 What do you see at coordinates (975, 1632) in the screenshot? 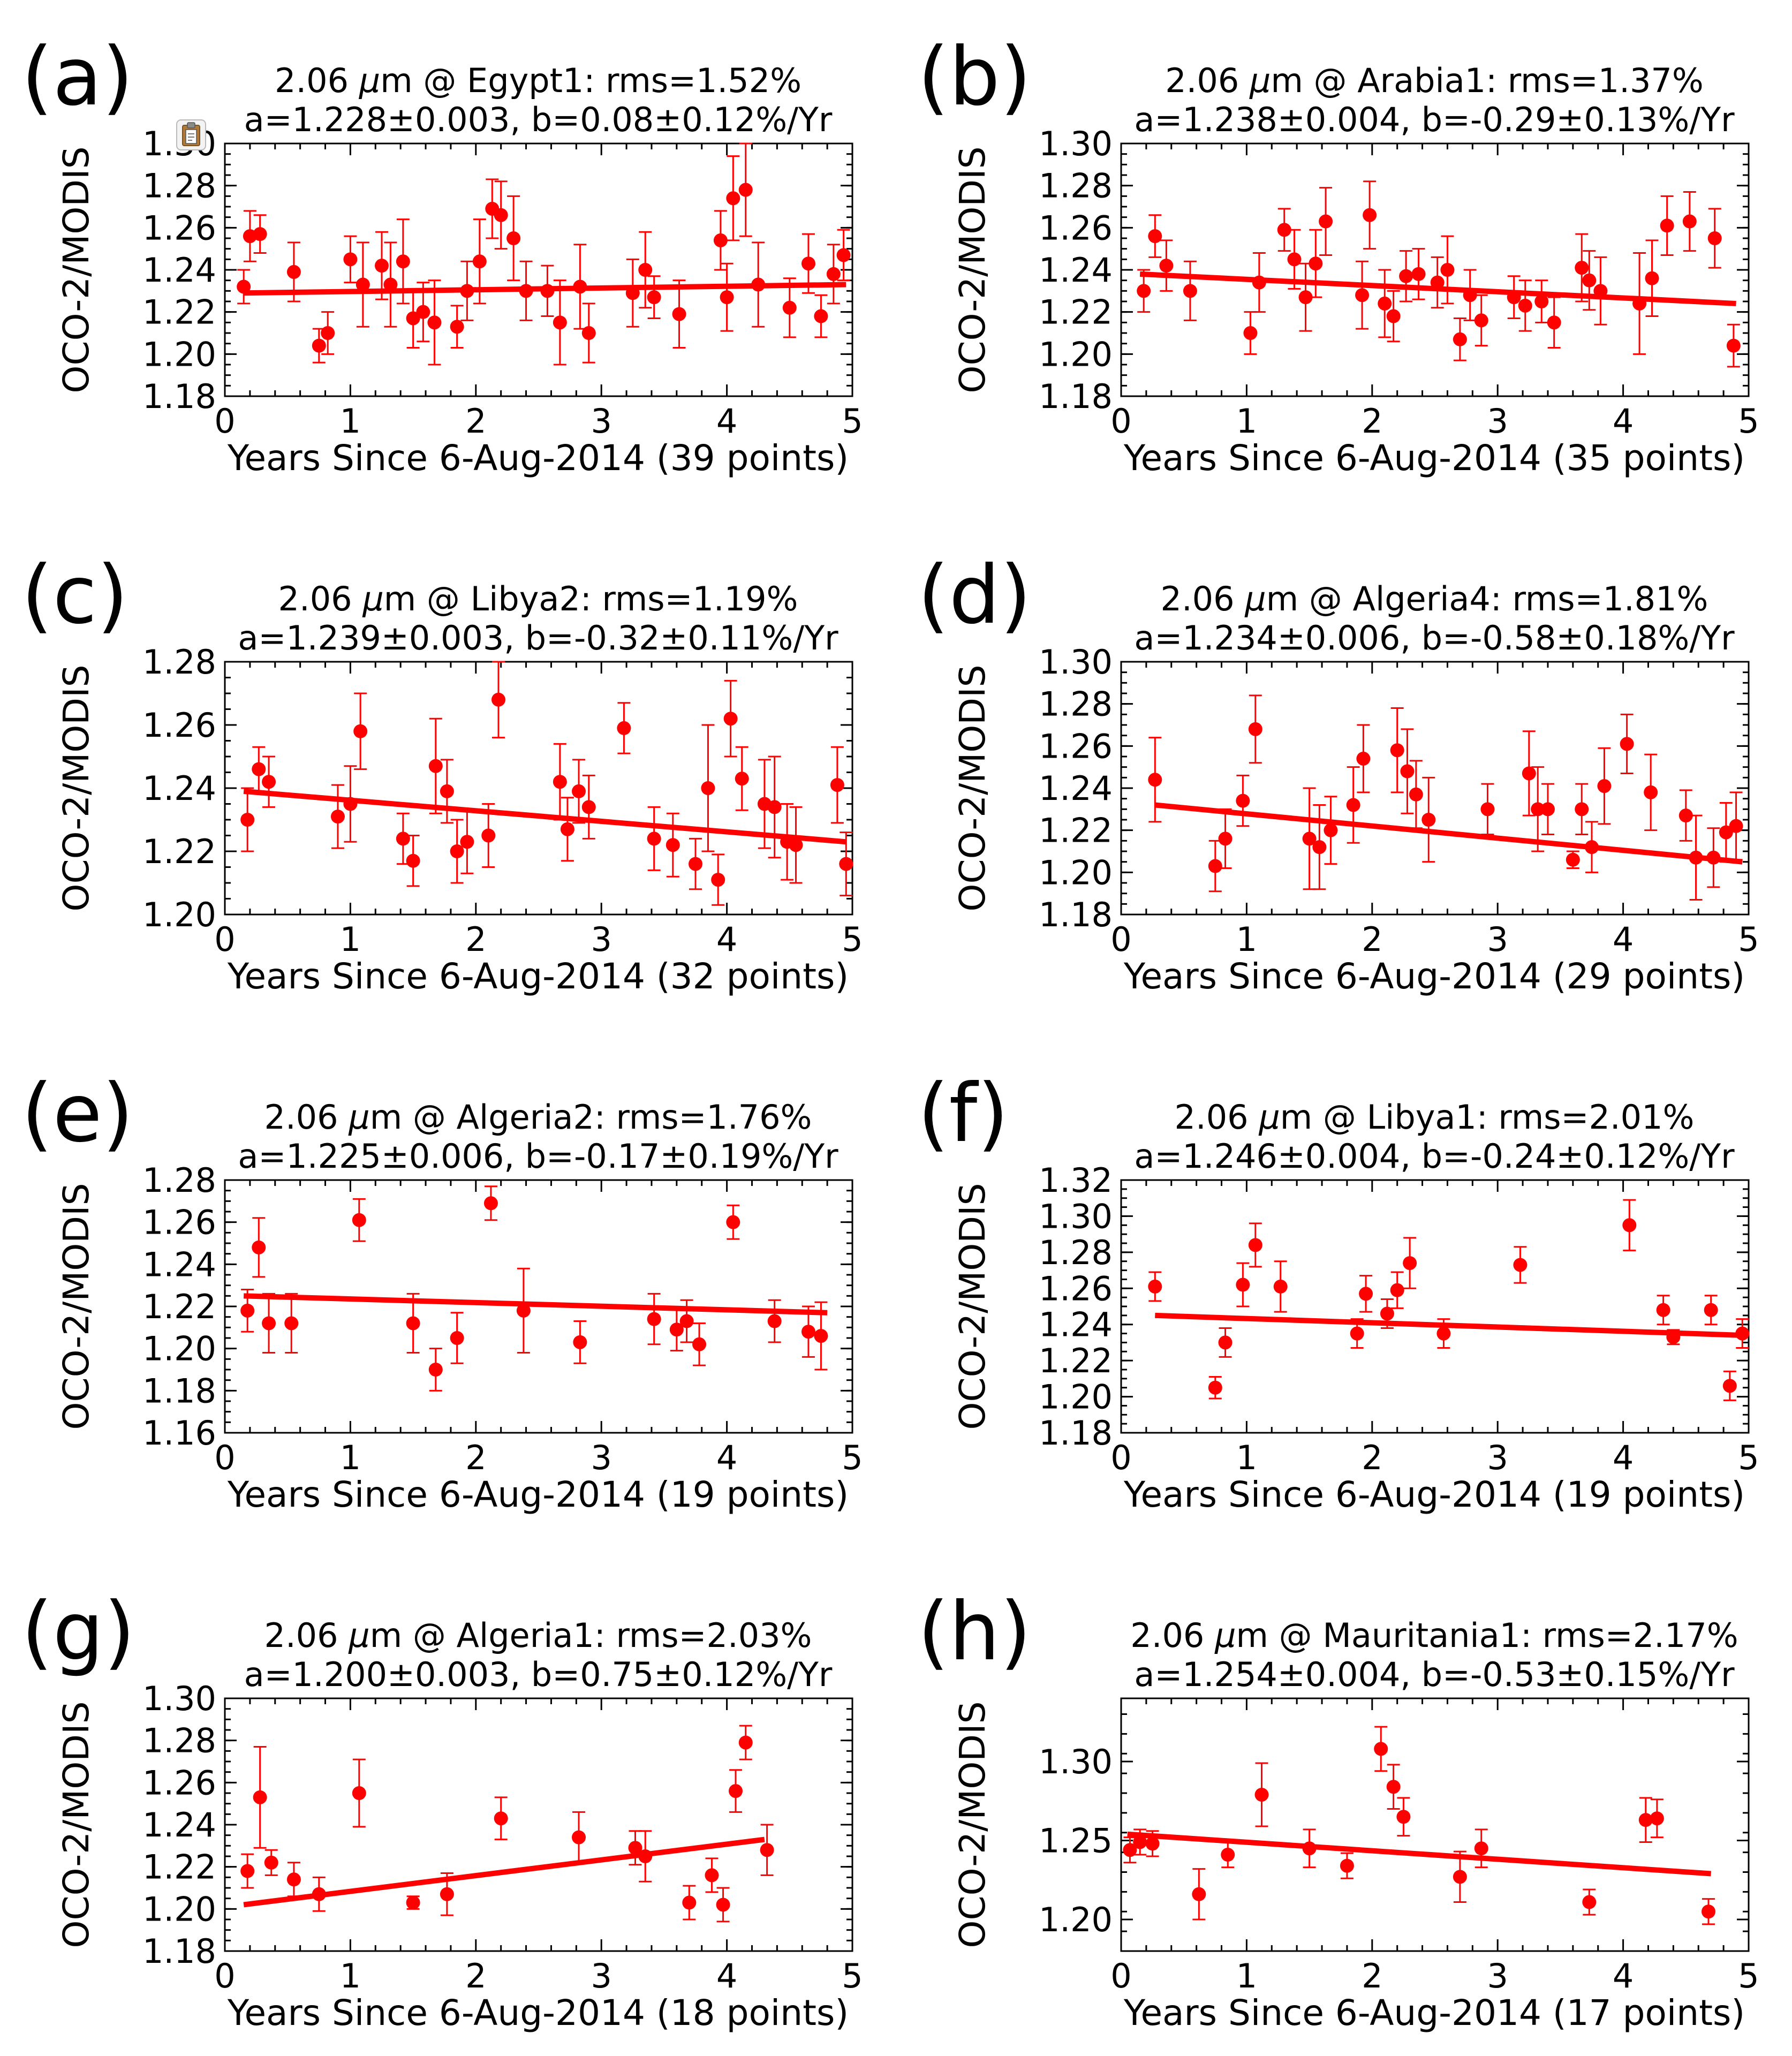
I see `panel-label: (h)` at bounding box center [975, 1632].